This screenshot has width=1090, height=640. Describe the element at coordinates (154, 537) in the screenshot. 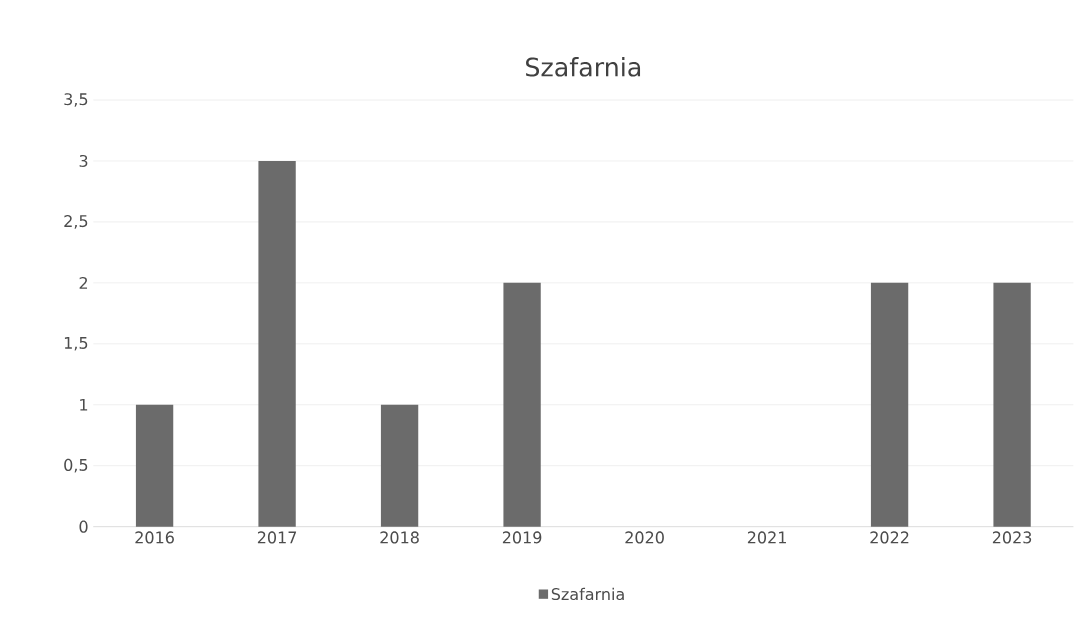

I see `x-tick-label: 2016` at that location.